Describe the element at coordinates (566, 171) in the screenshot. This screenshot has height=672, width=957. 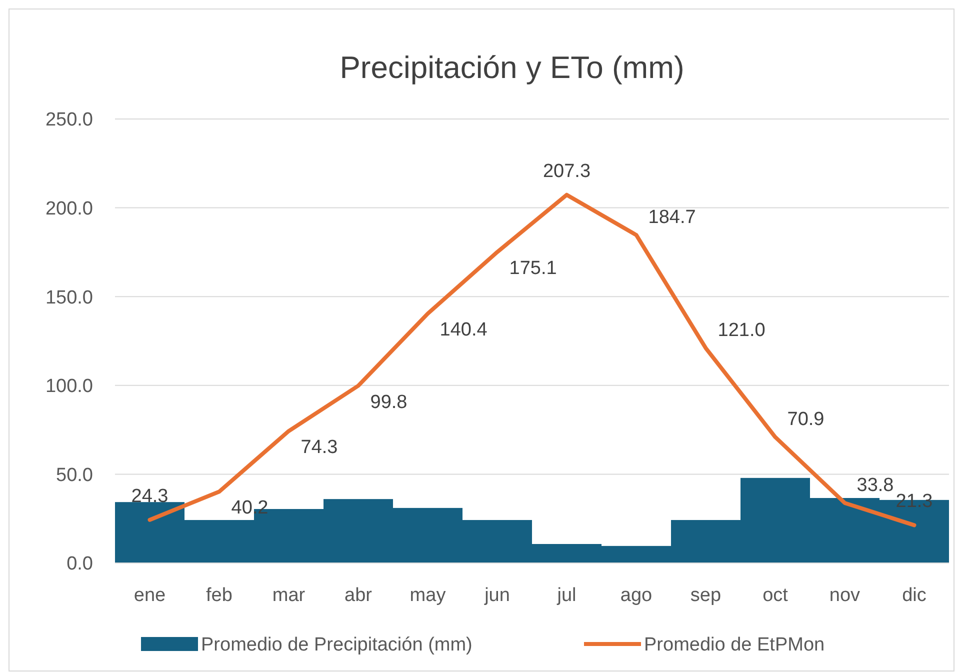
I see `data-label: 207.3` at that location.